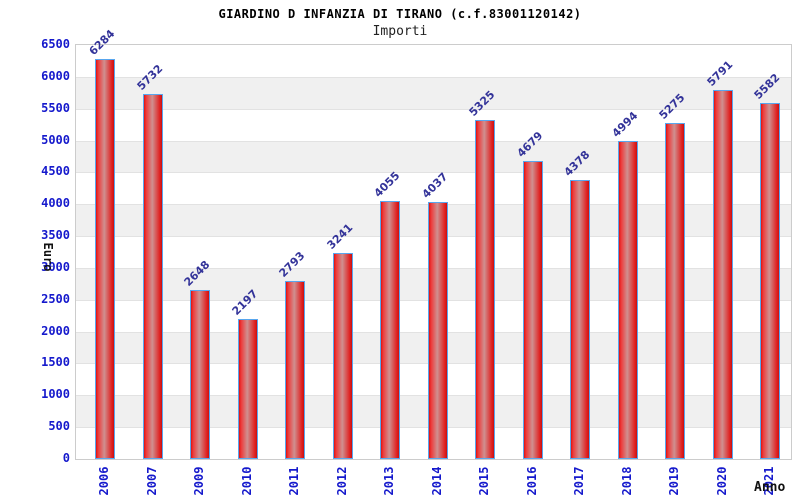 The image size is (800, 500). What do you see at coordinates (55, 139) in the screenshot?
I see `y-tick-label: 5000` at bounding box center [55, 139].